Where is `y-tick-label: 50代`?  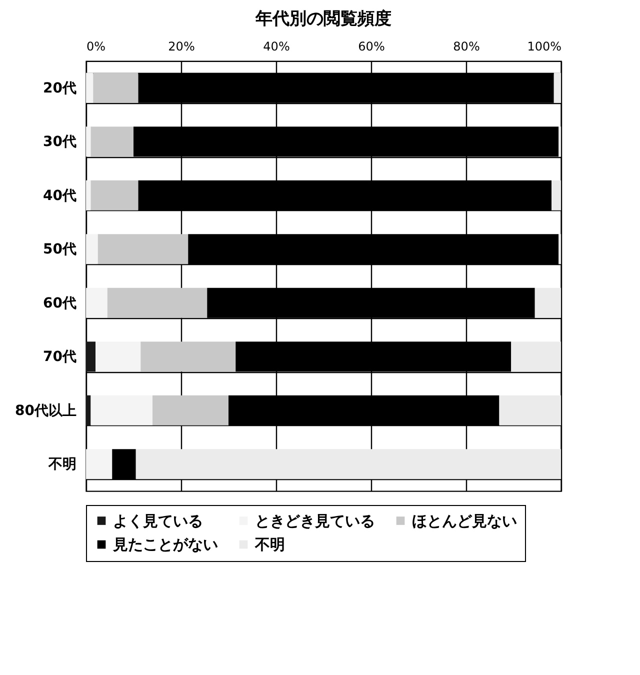
y-tick-label: 50代 is located at coordinates (59, 250).